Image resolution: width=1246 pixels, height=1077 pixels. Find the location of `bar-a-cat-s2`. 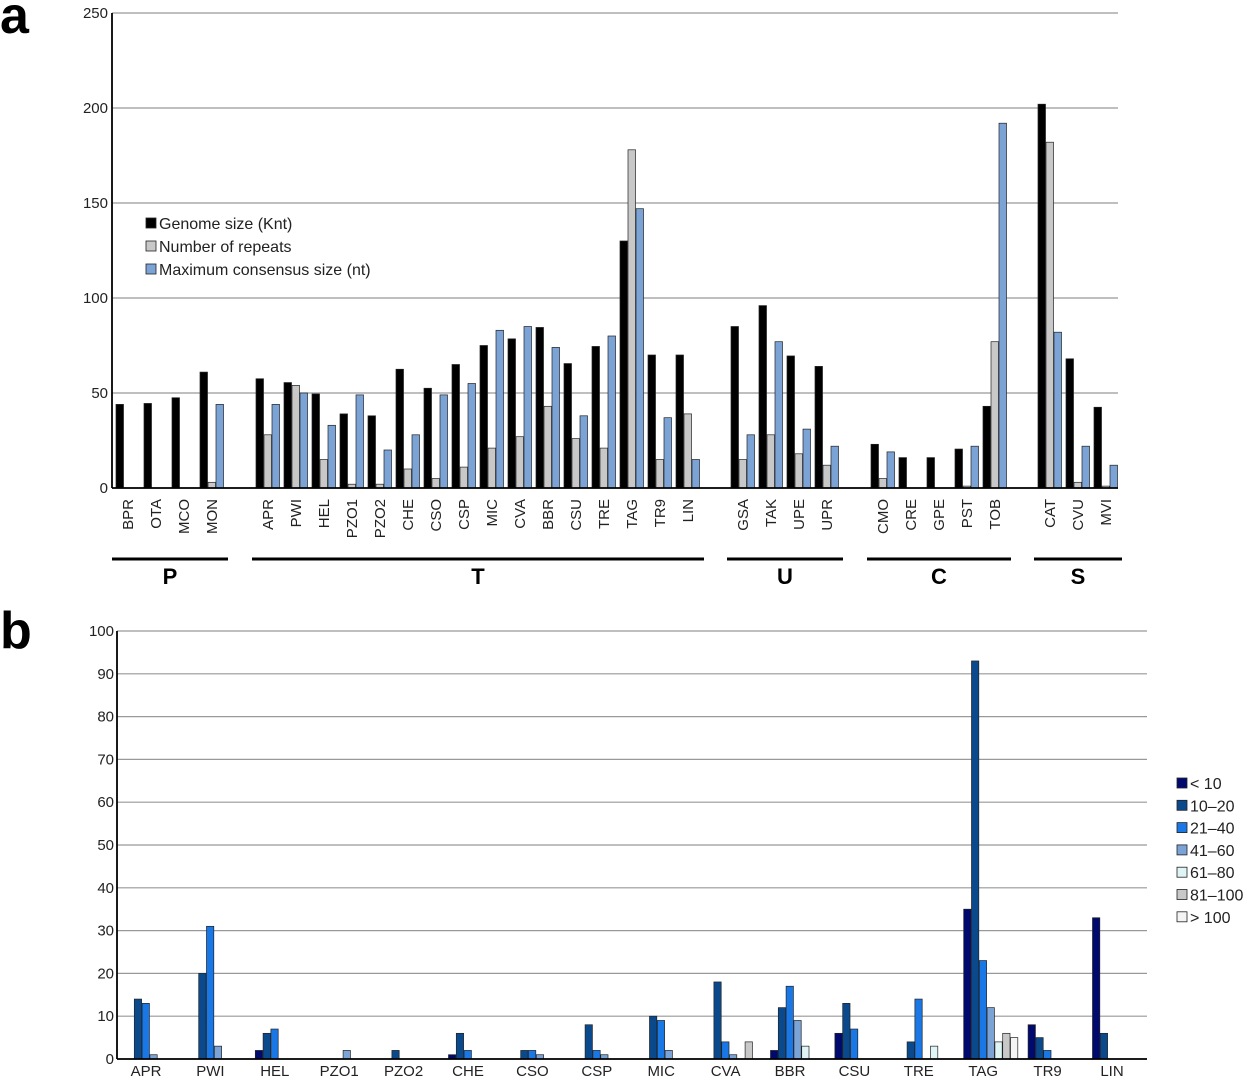

bar-a-cat-s2 is located at coordinates (1057, 410).